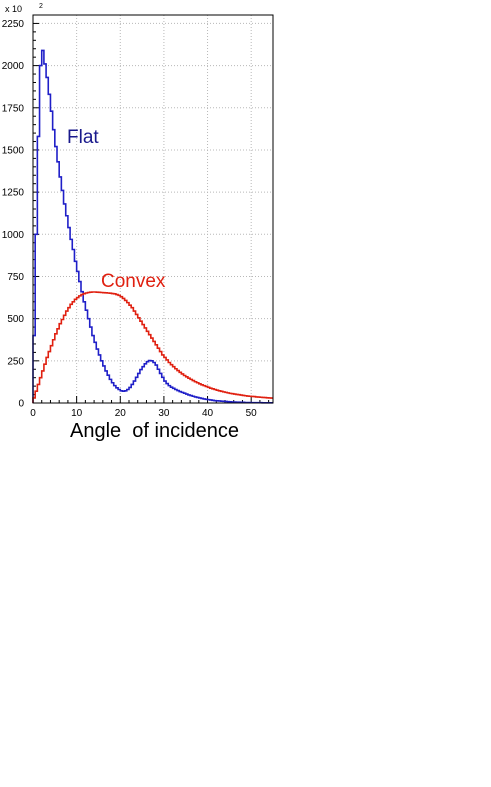 Image resolution: width=491 pixels, height=787 pixels. What do you see at coordinates (133, 281) in the screenshot?
I see `series-label-convex: Convex` at bounding box center [133, 281].